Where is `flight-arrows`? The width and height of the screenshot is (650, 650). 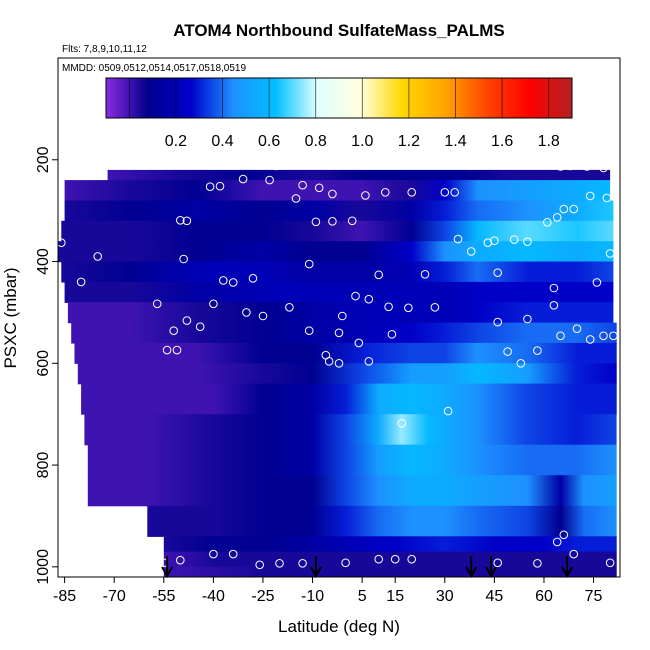 flight-arrows is located at coordinates (367, 567).